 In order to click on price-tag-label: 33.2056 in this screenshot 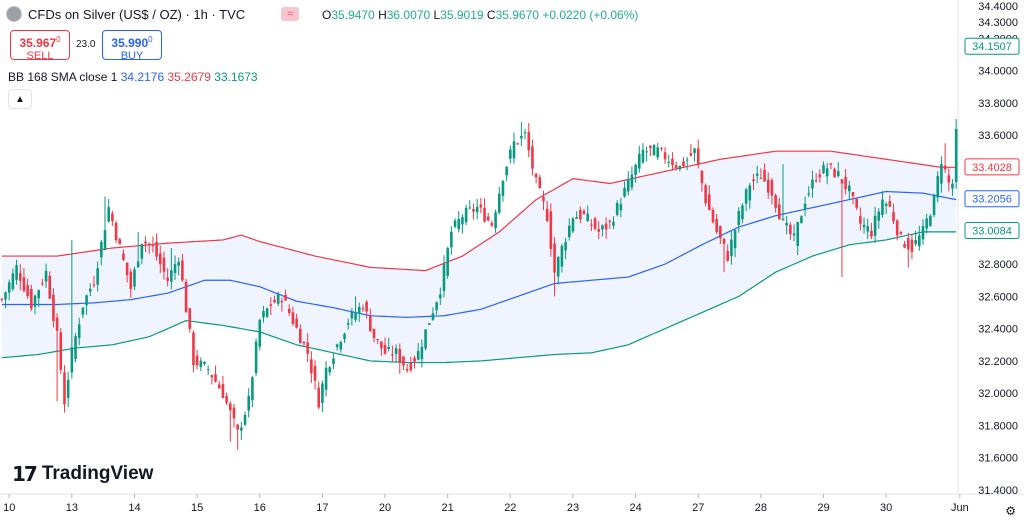, I will do `click(992, 200)`.